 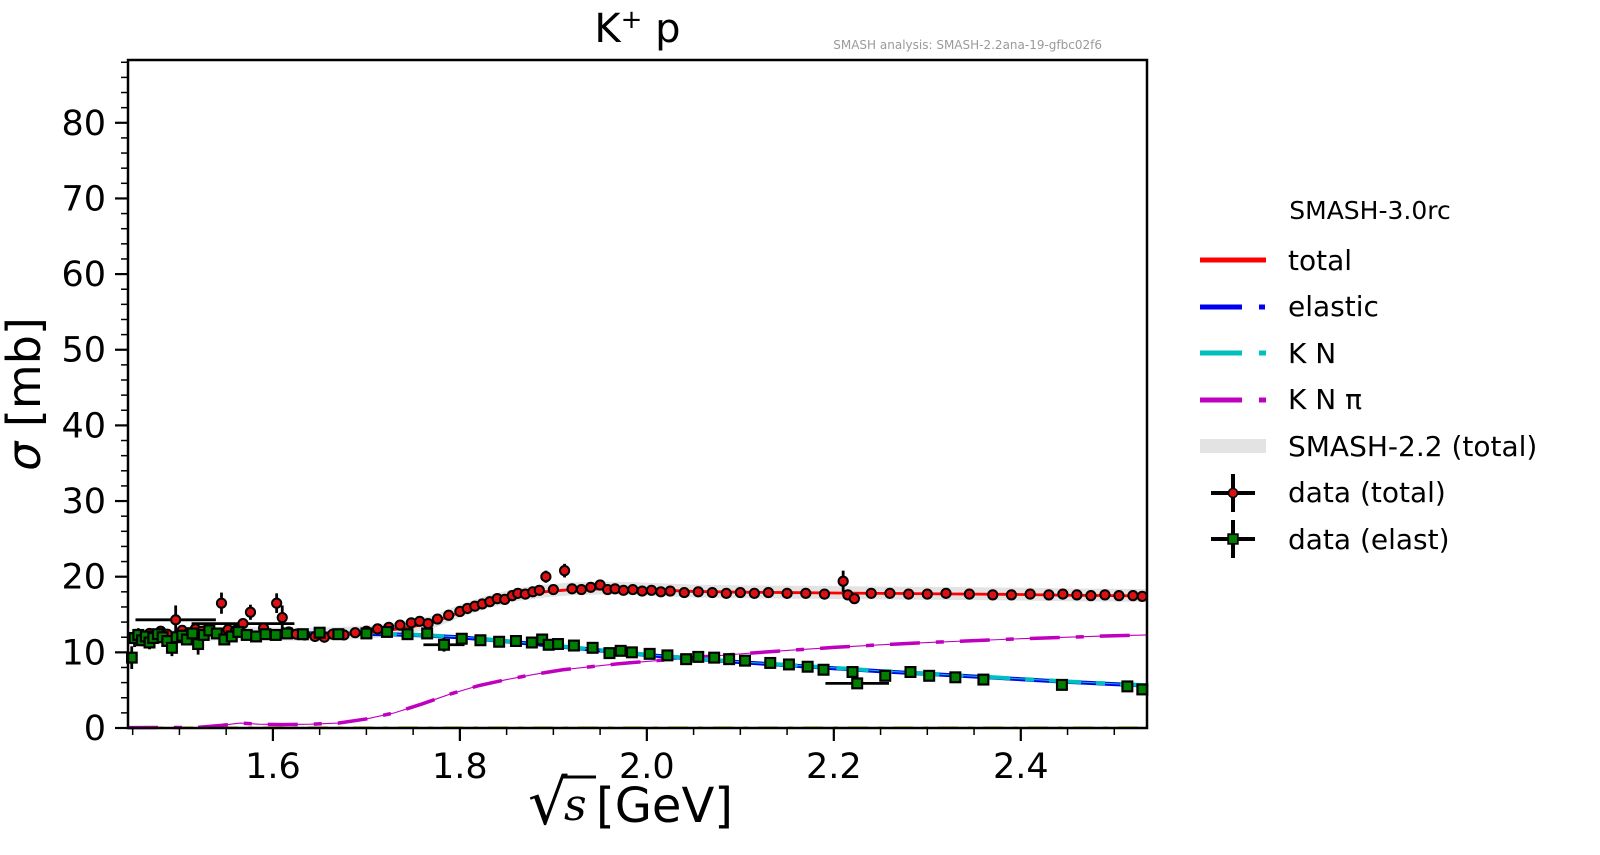 I want to click on legend-label-smash22: SMASH-2.2 (total), so click(x=1413, y=446).